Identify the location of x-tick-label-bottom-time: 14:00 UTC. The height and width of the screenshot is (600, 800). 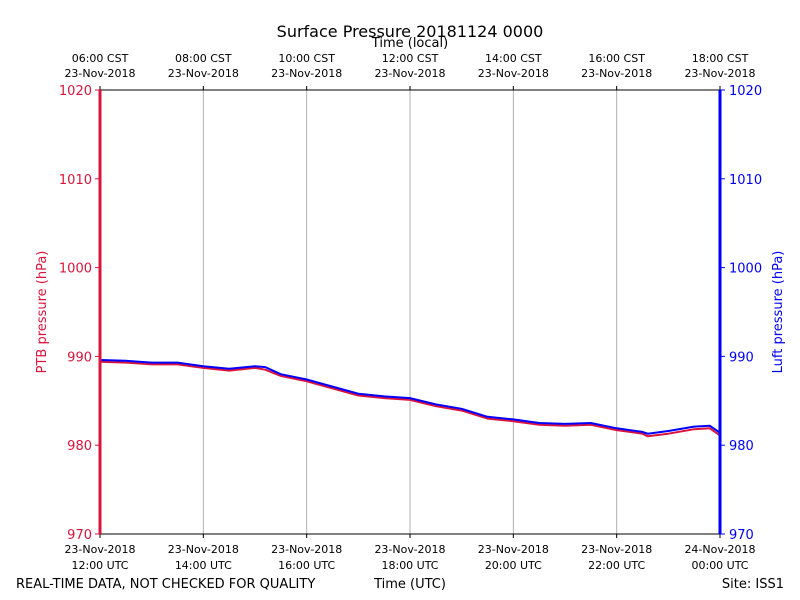
(203, 565).